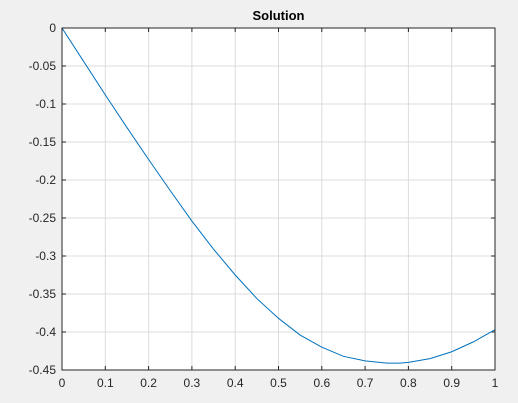 Image resolution: width=518 pixels, height=403 pixels. Describe the element at coordinates (45, 332) in the screenshot. I see `y-tick-label: -0.4` at that location.